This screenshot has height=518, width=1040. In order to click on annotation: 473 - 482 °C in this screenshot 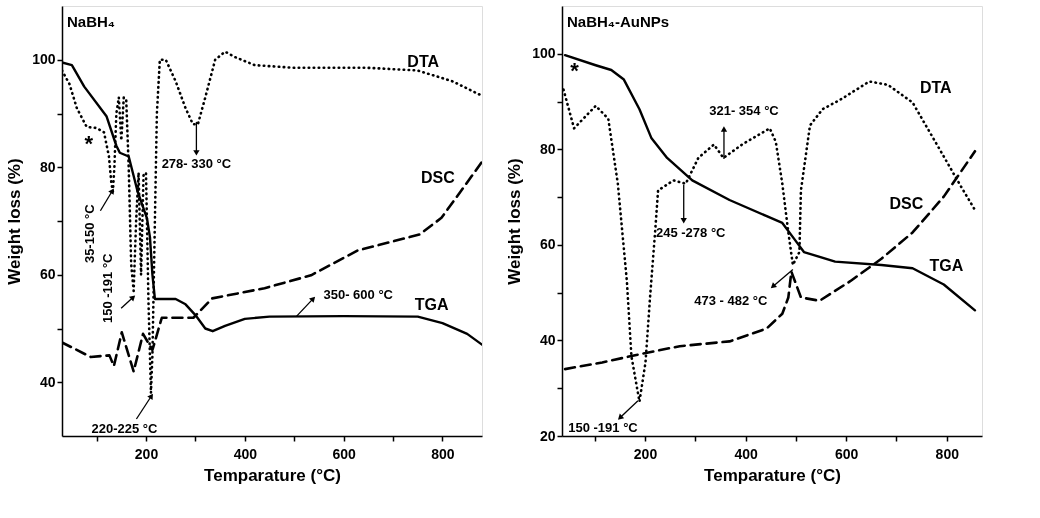, I will do `click(731, 301)`.